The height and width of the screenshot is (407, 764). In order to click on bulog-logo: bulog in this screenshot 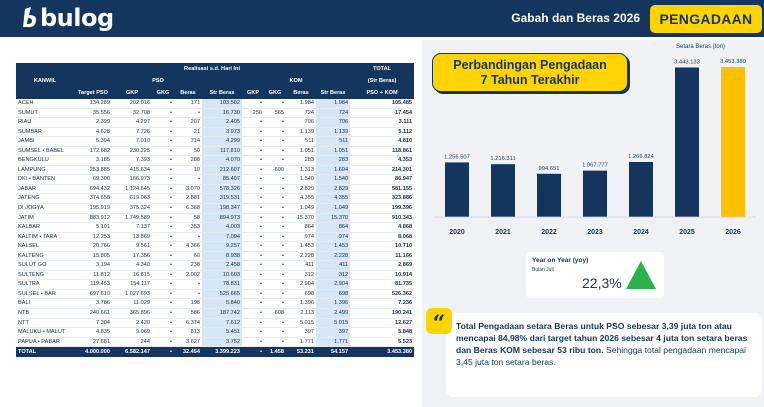, I will do `click(68, 18)`.